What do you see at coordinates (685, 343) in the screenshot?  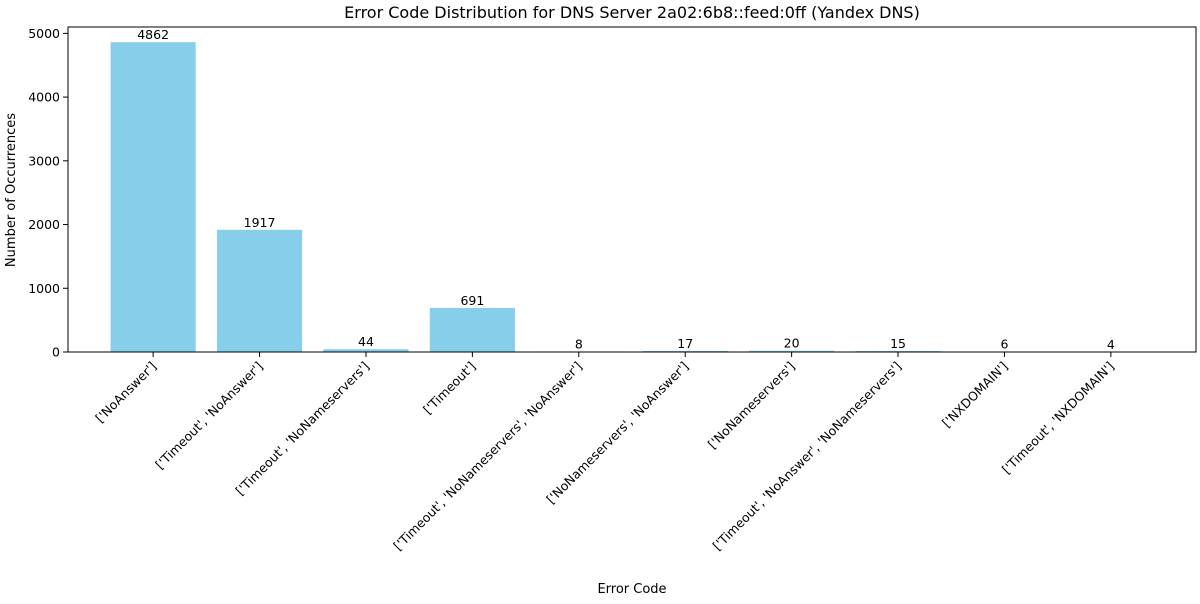 I see `bar-value-label: 17` at bounding box center [685, 343].